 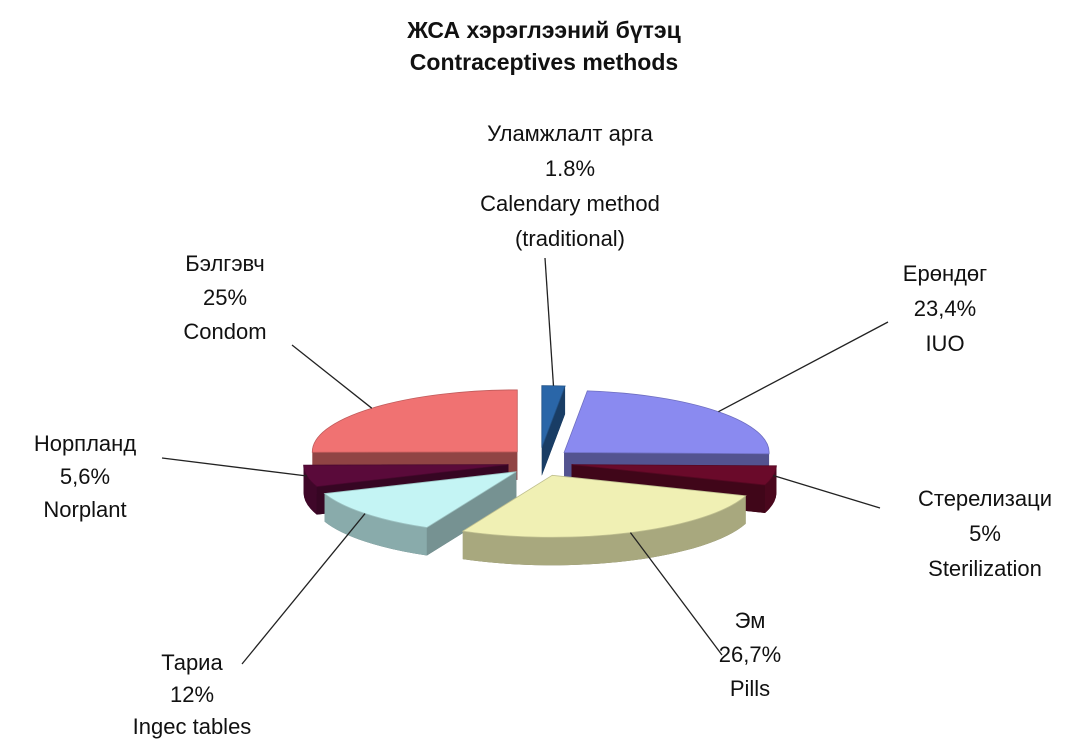 What do you see at coordinates (750, 688) in the screenshot?
I see `label-english: Pills` at bounding box center [750, 688].